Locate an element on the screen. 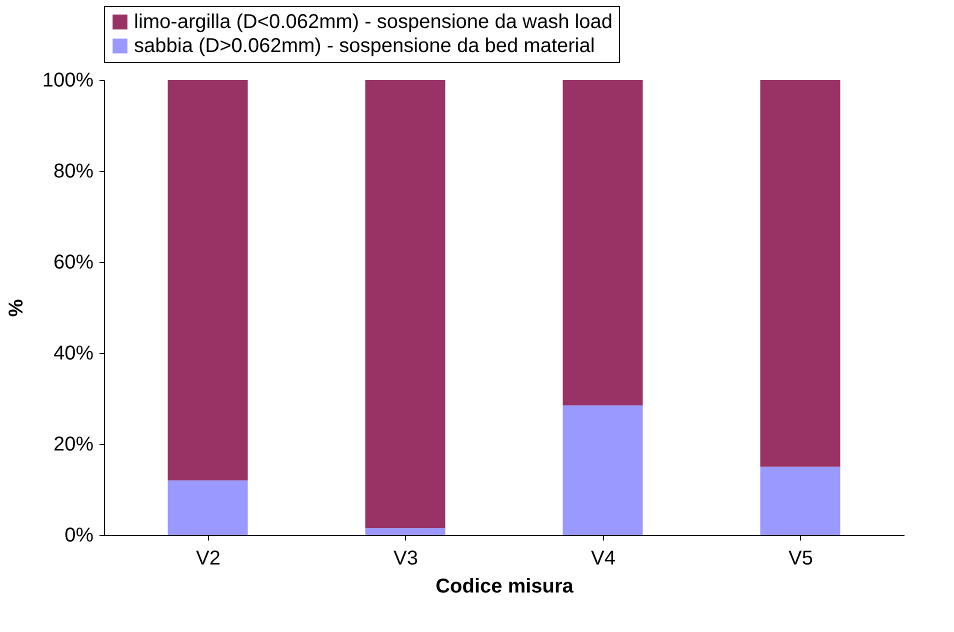  x-tick-label: V5 is located at coordinates (800, 559).